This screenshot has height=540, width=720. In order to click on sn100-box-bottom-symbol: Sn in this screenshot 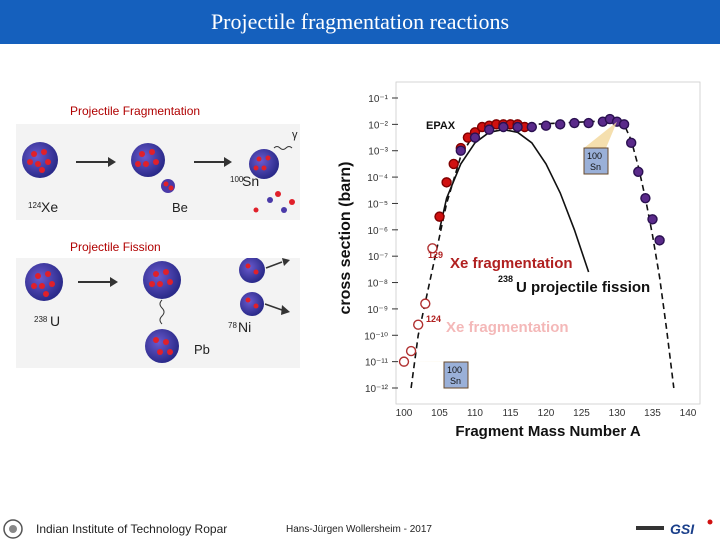, I will do `click(455, 381)`.